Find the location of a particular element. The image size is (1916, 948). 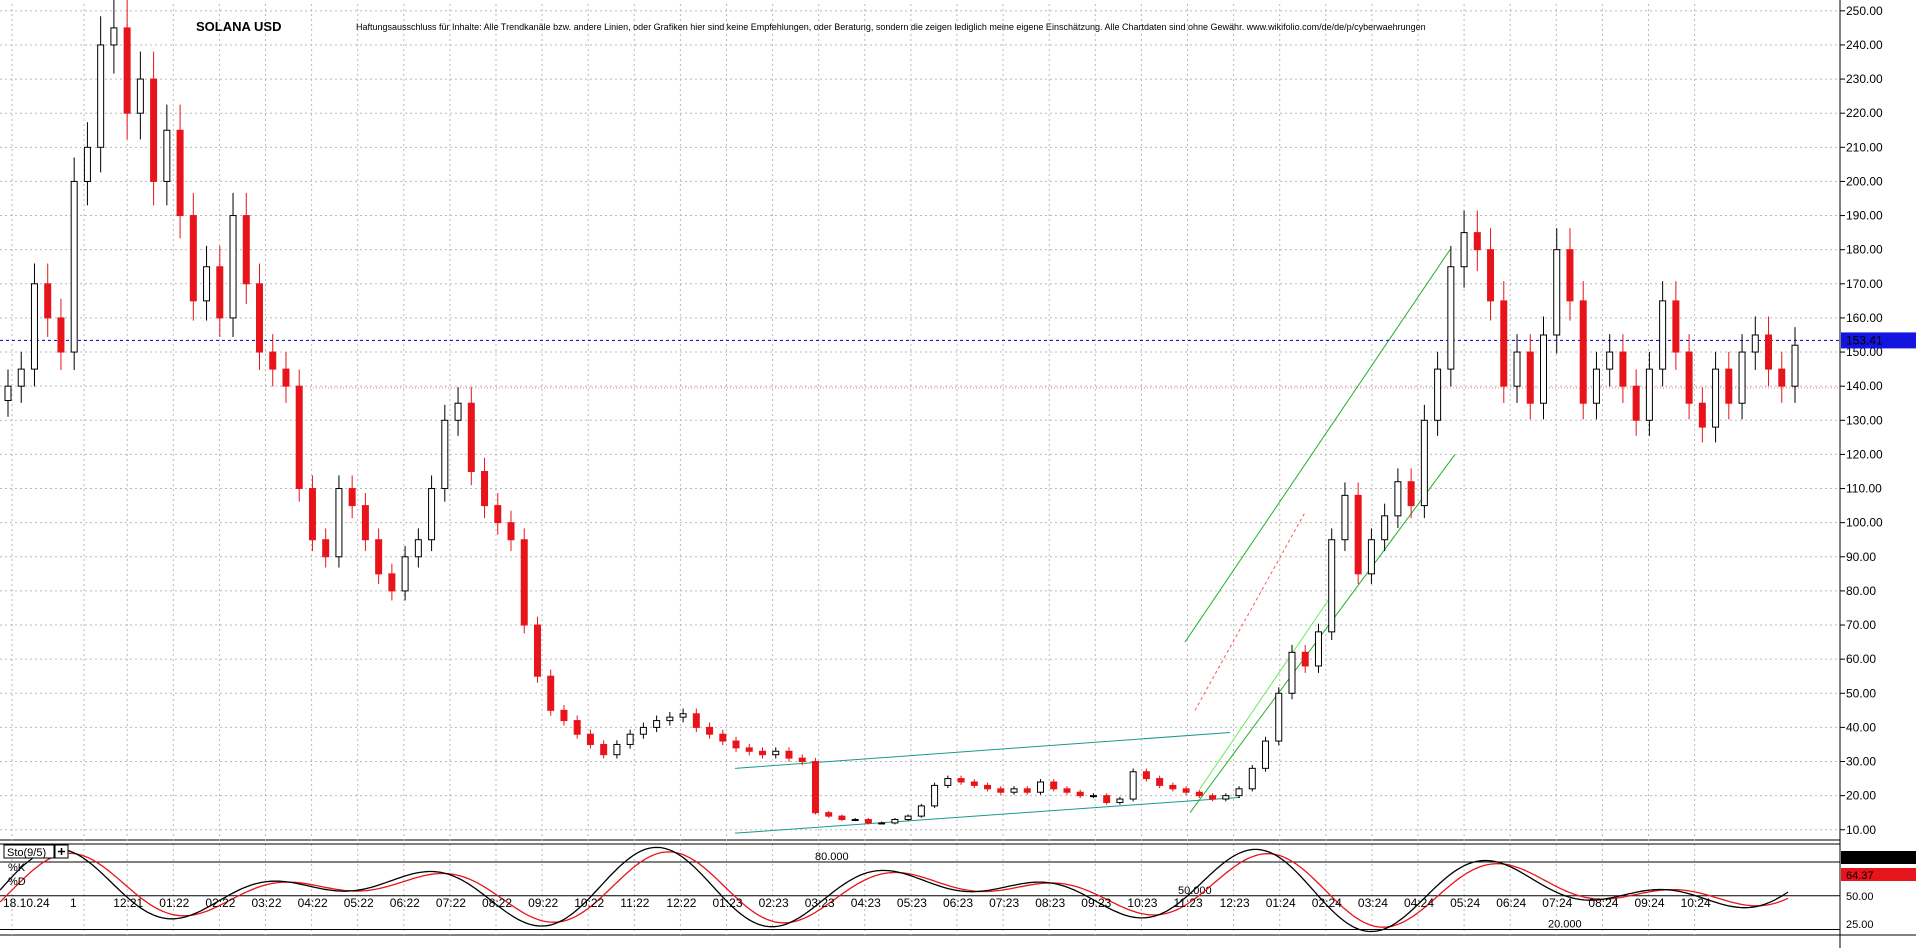

x-tick-label: 01:24 is located at coordinates (1281, 903).